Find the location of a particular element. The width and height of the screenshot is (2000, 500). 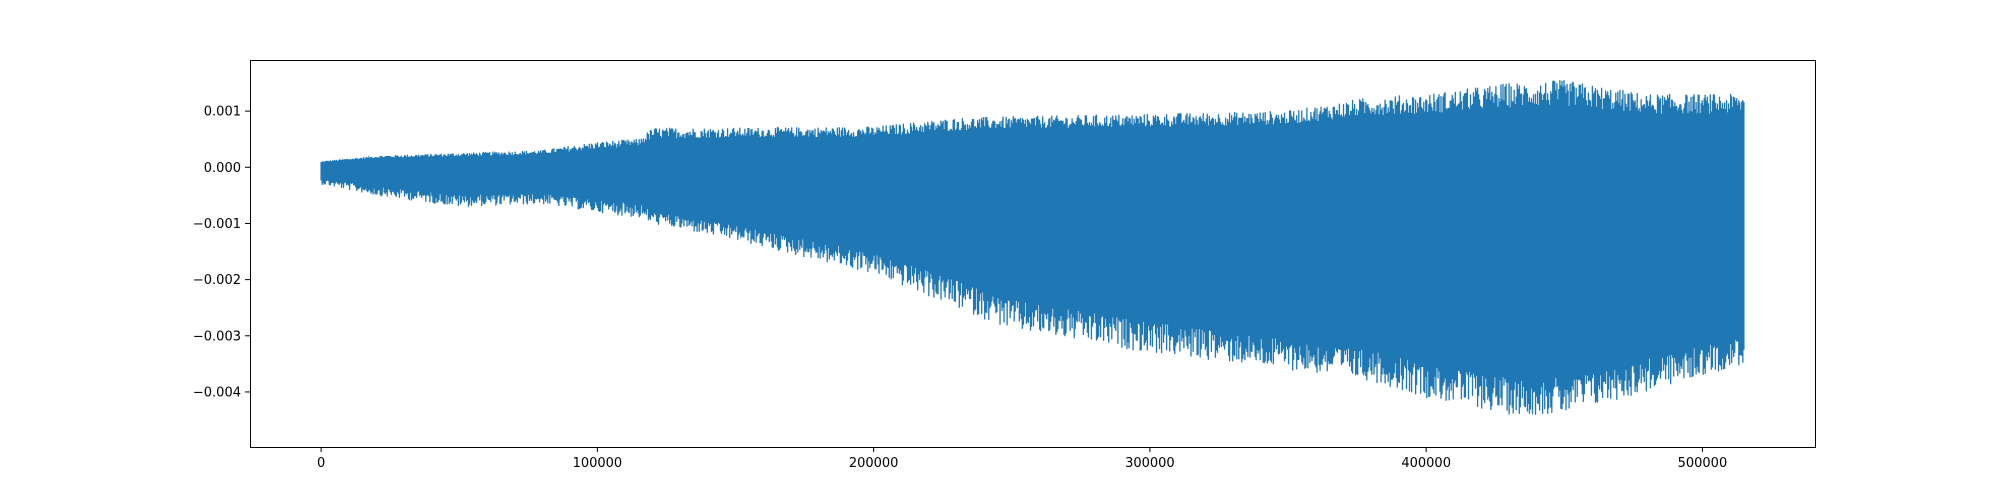

x-tick-label: 500000 is located at coordinates (1703, 463).